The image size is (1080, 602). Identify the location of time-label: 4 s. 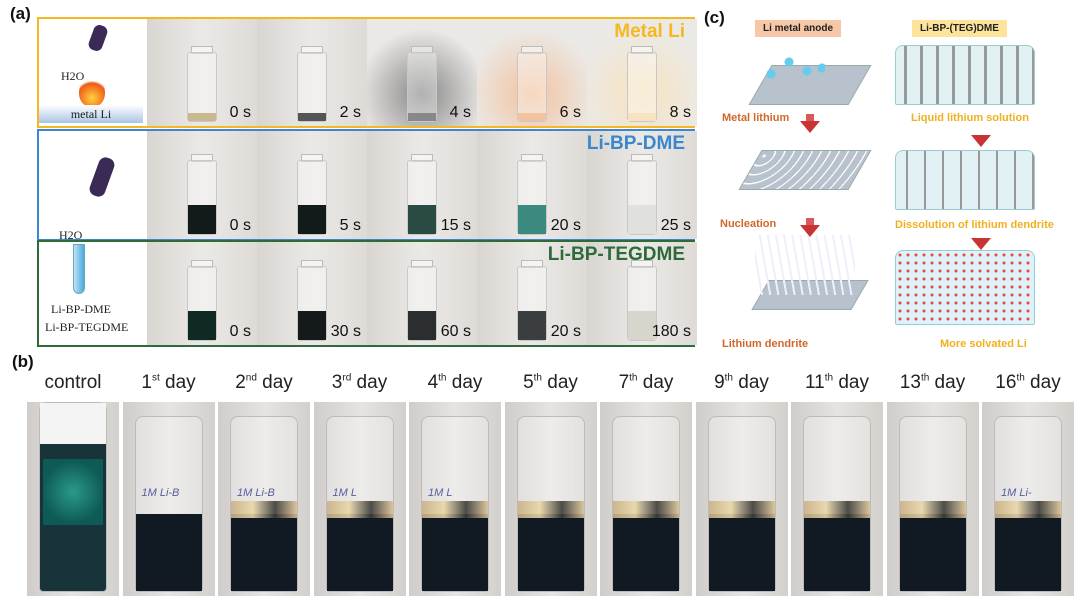
(460, 112).